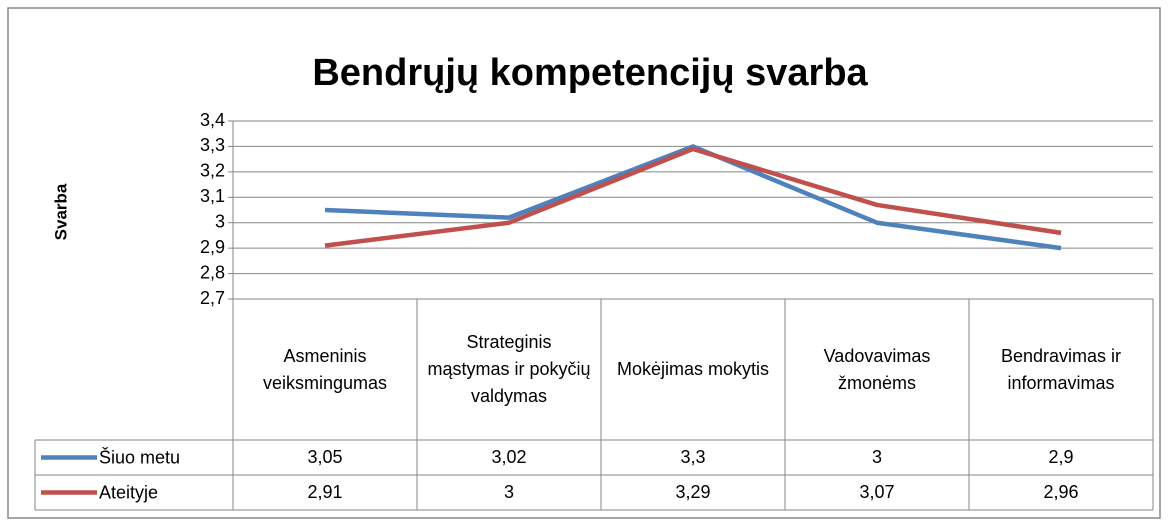 This screenshot has width=1169, height=526. I want to click on y-tick-label: 3,4, so click(212, 120).